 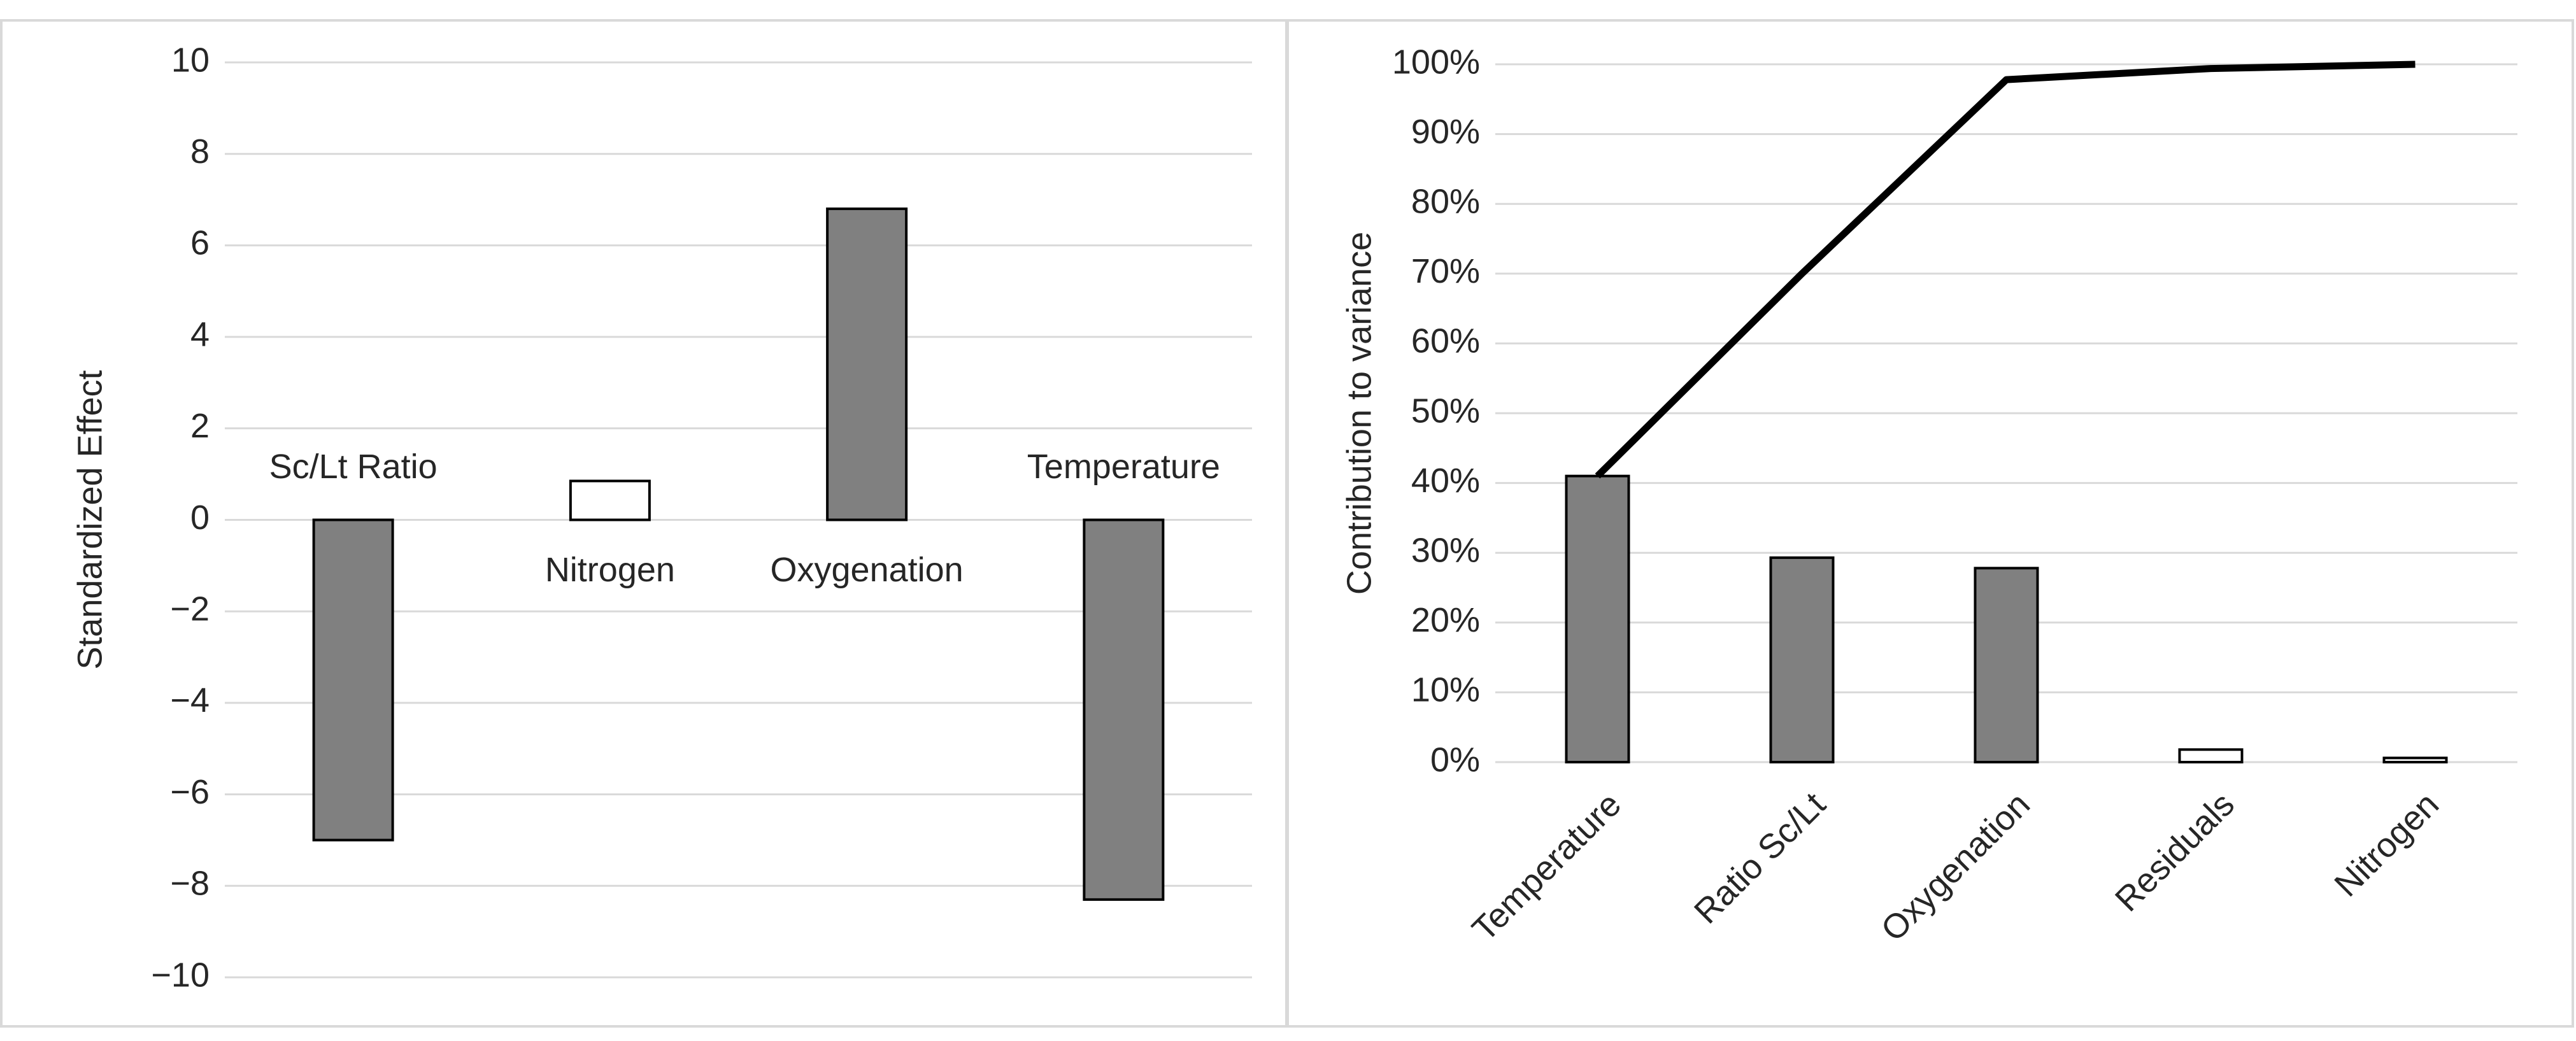 I want to click on y-tick-label: 90%, so click(x=1445, y=132).